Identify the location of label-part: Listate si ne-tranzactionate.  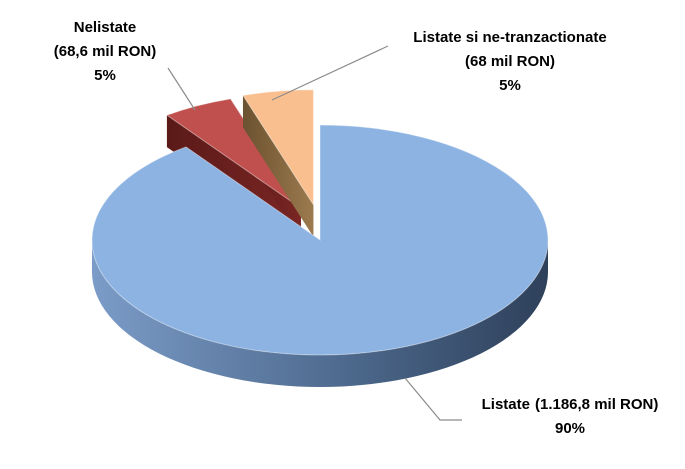
(509, 37).